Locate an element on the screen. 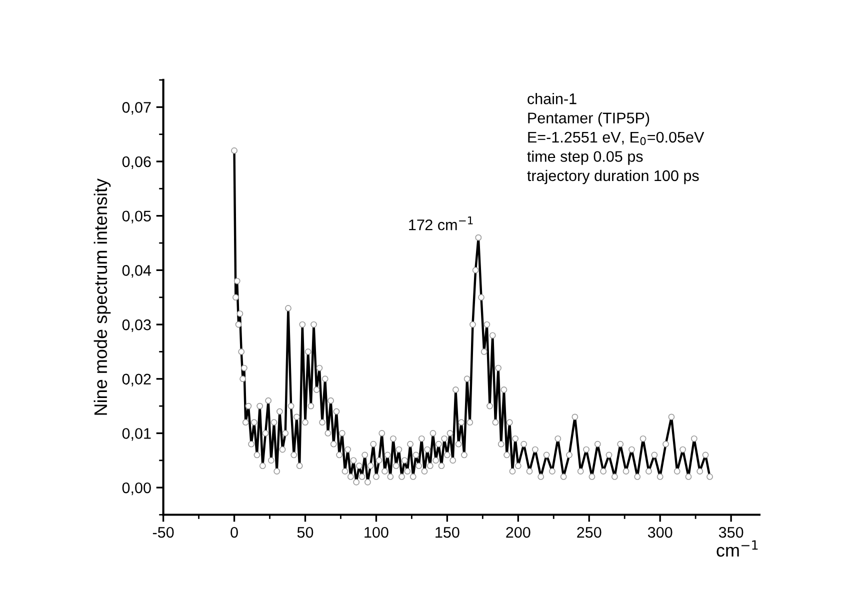 The image size is (864, 615). y-tick-label: 0,02 is located at coordinates (136, 380).